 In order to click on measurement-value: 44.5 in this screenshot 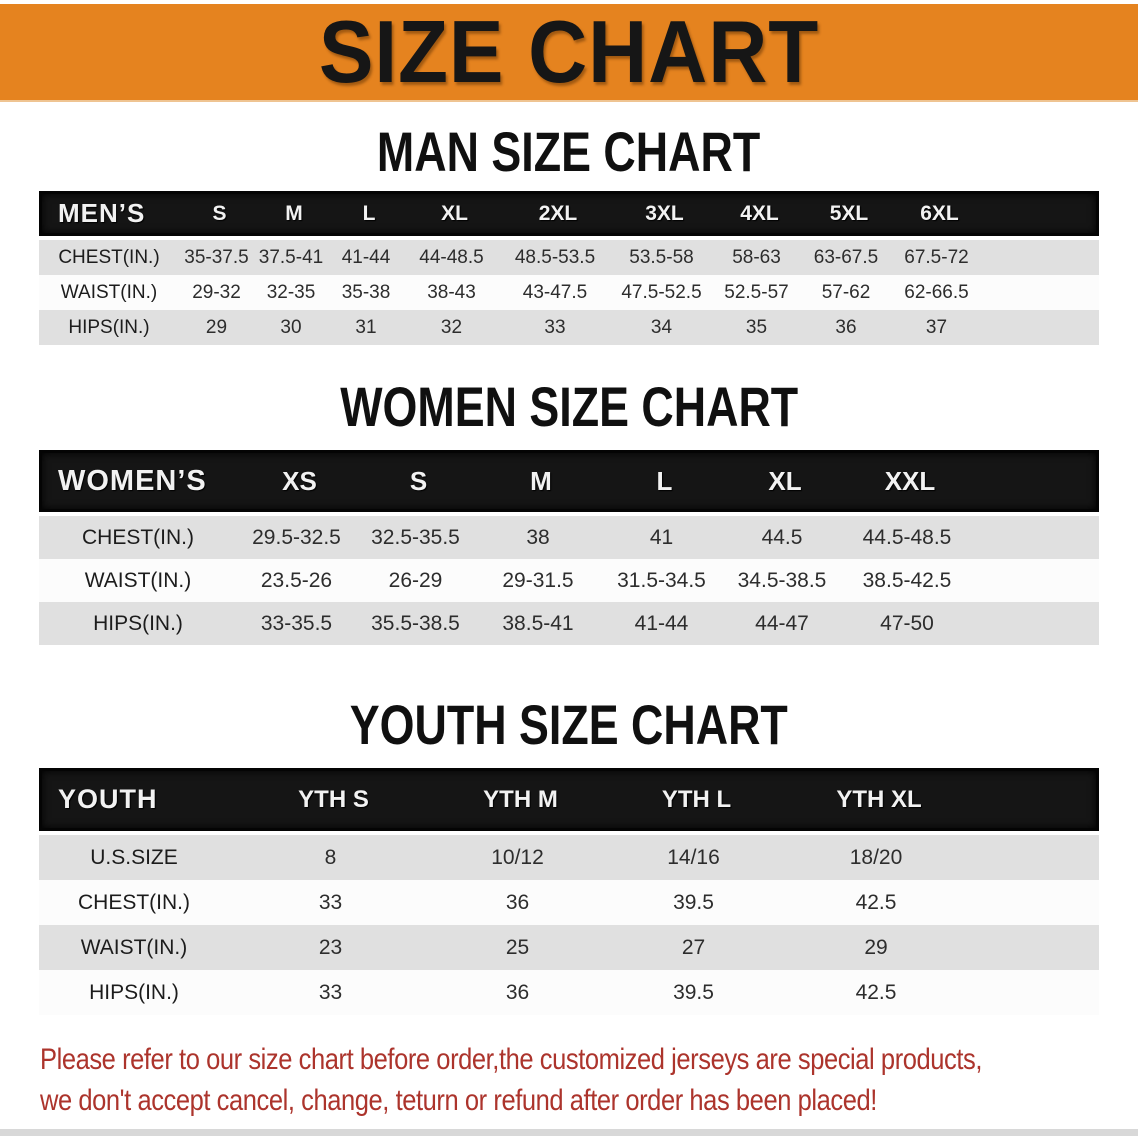, I will do `click(782, 537)`.